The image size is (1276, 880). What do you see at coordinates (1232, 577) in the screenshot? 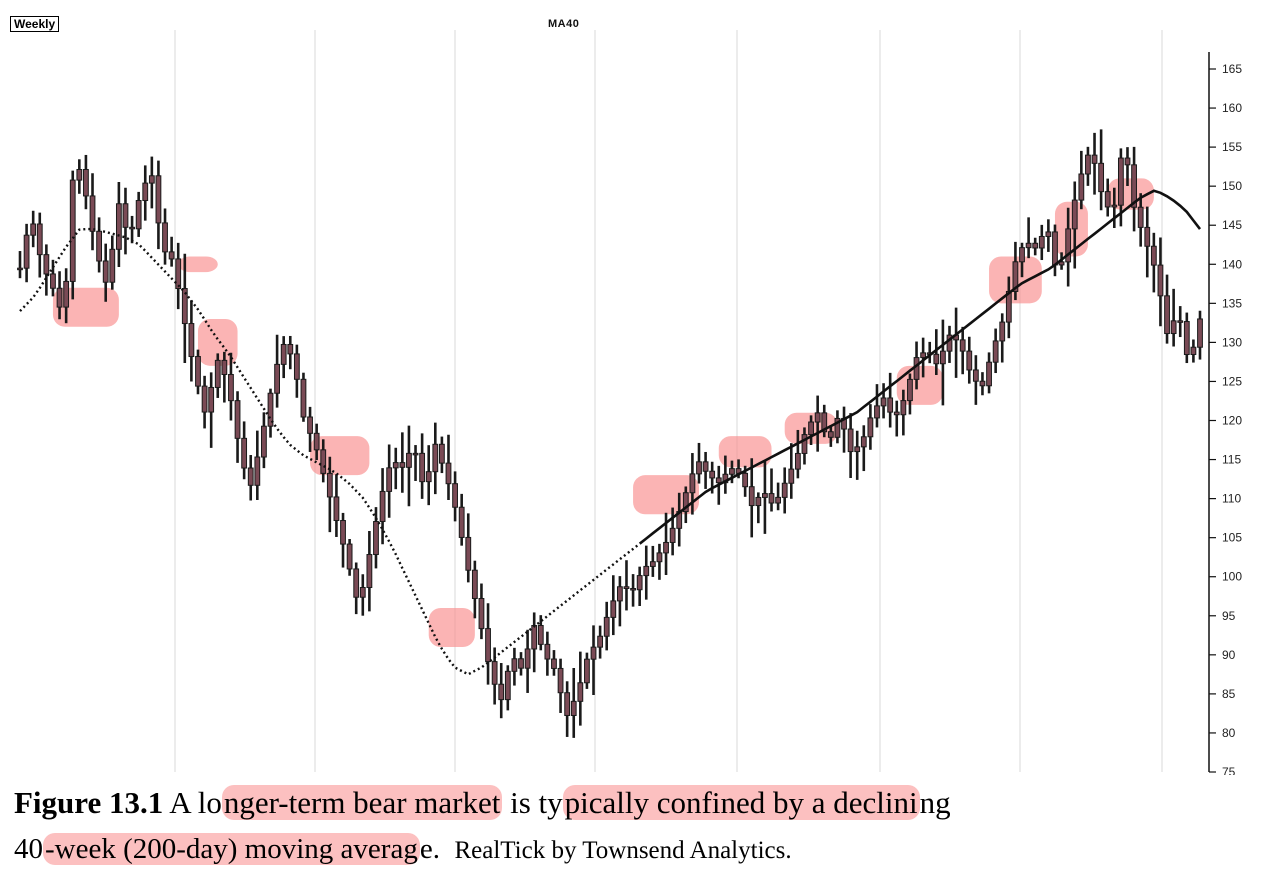
I see `y-tick-label: 100` at bounding box center [1232, 577].